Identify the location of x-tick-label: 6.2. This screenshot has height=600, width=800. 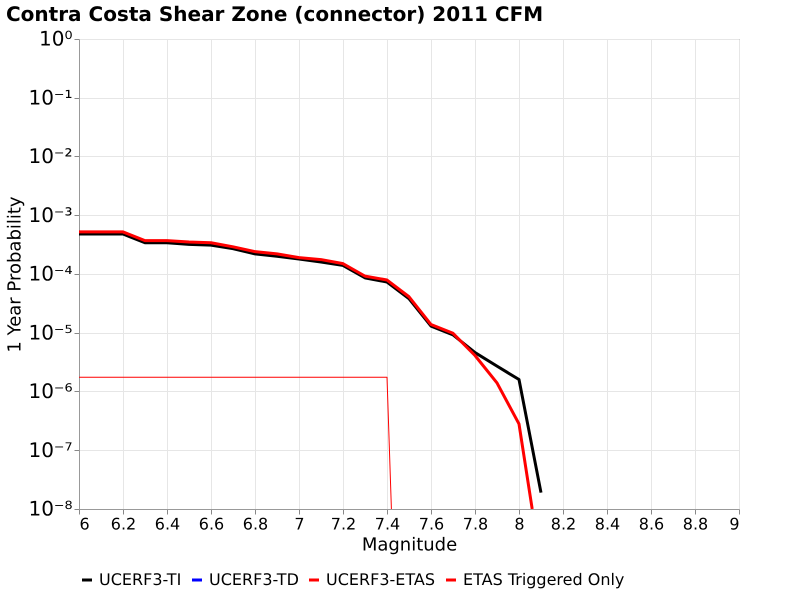
(123, 524).